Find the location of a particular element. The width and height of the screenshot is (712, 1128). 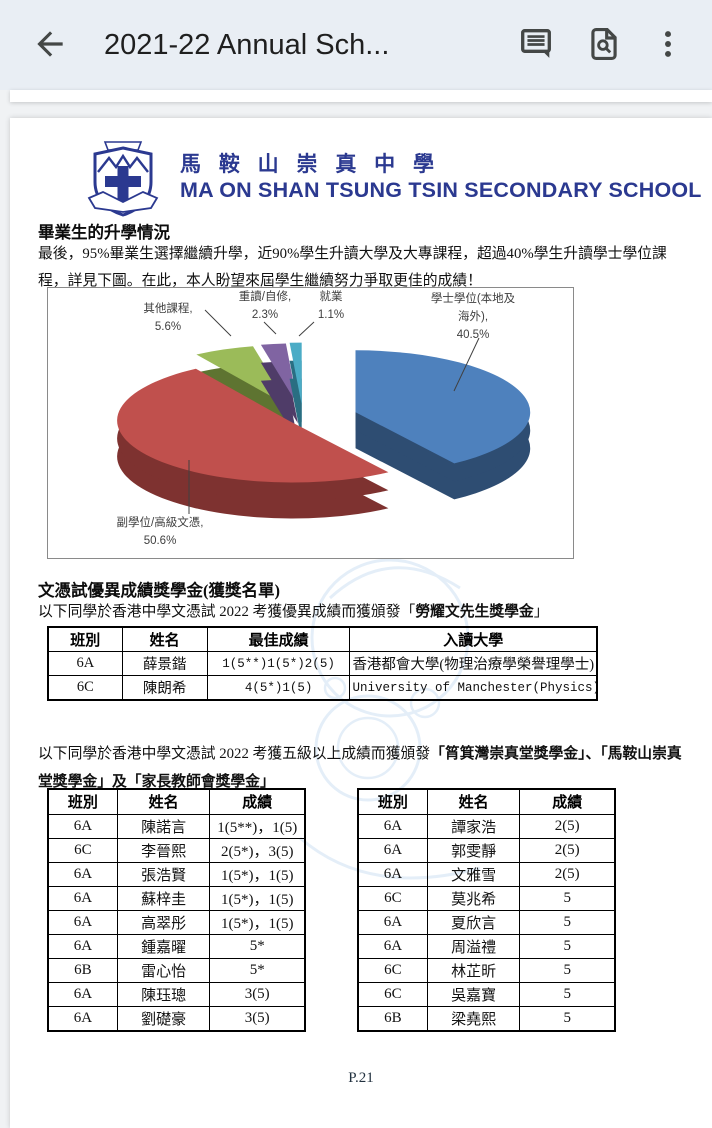

school-logo is located at coordinates (123, 182).